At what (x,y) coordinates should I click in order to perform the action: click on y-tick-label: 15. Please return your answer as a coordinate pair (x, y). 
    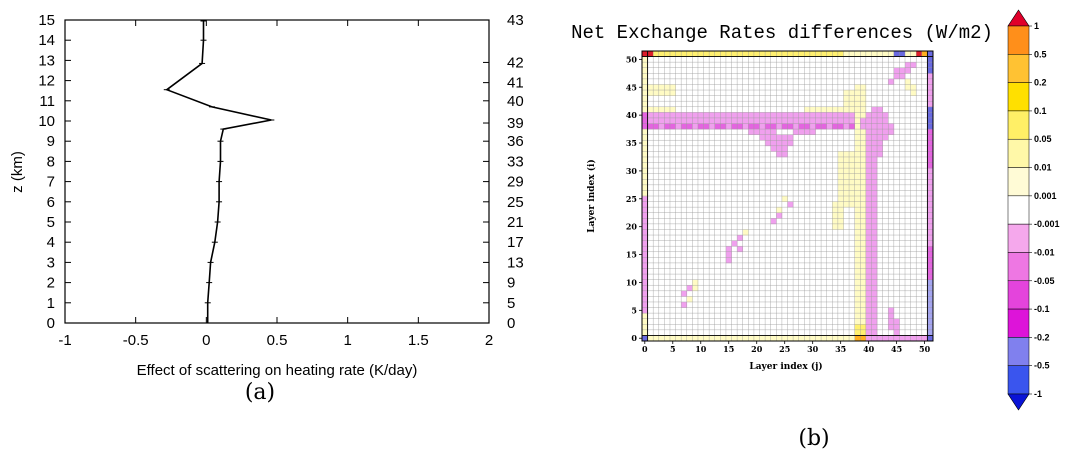
    Looking at the image, I should click on (46, 20).